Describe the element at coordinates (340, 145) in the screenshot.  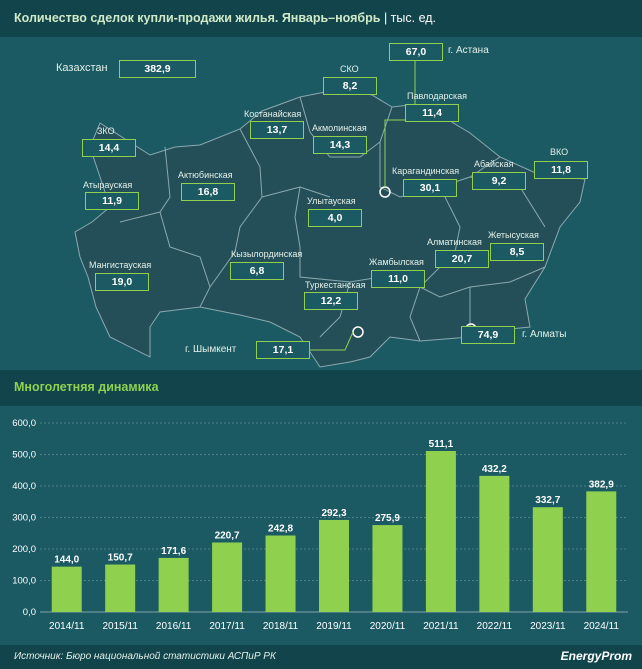
I see `region-value-akmola: 14,3` at that location.